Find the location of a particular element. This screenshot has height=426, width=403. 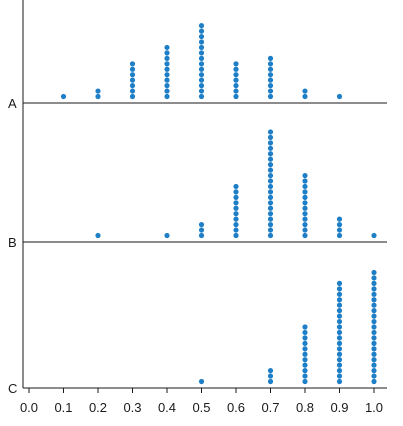

x-tick-label: 0.0 is located at coordinates (29, 407).